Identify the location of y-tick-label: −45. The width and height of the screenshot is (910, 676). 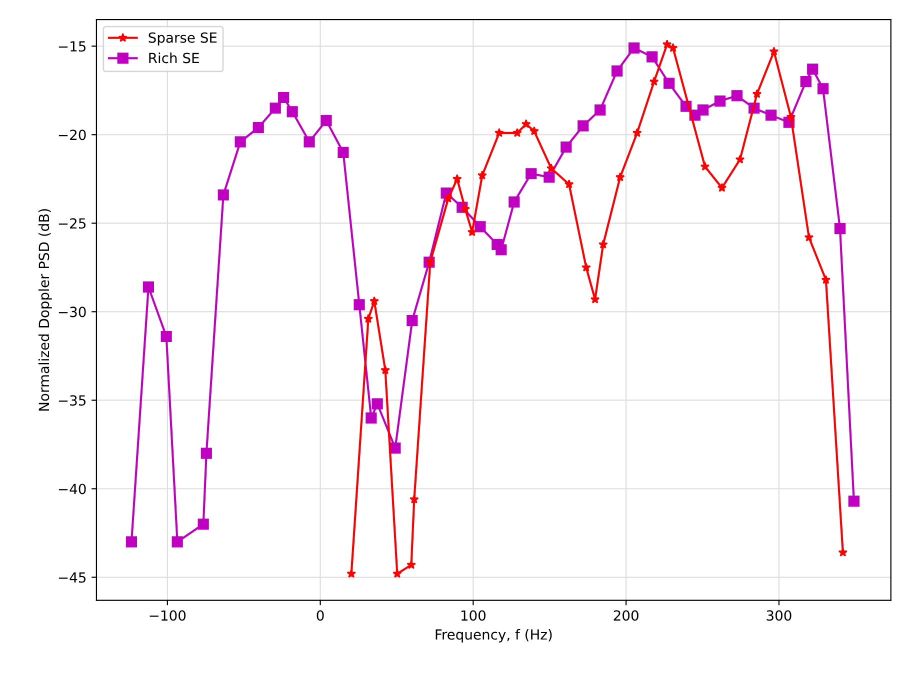
(72, 577).